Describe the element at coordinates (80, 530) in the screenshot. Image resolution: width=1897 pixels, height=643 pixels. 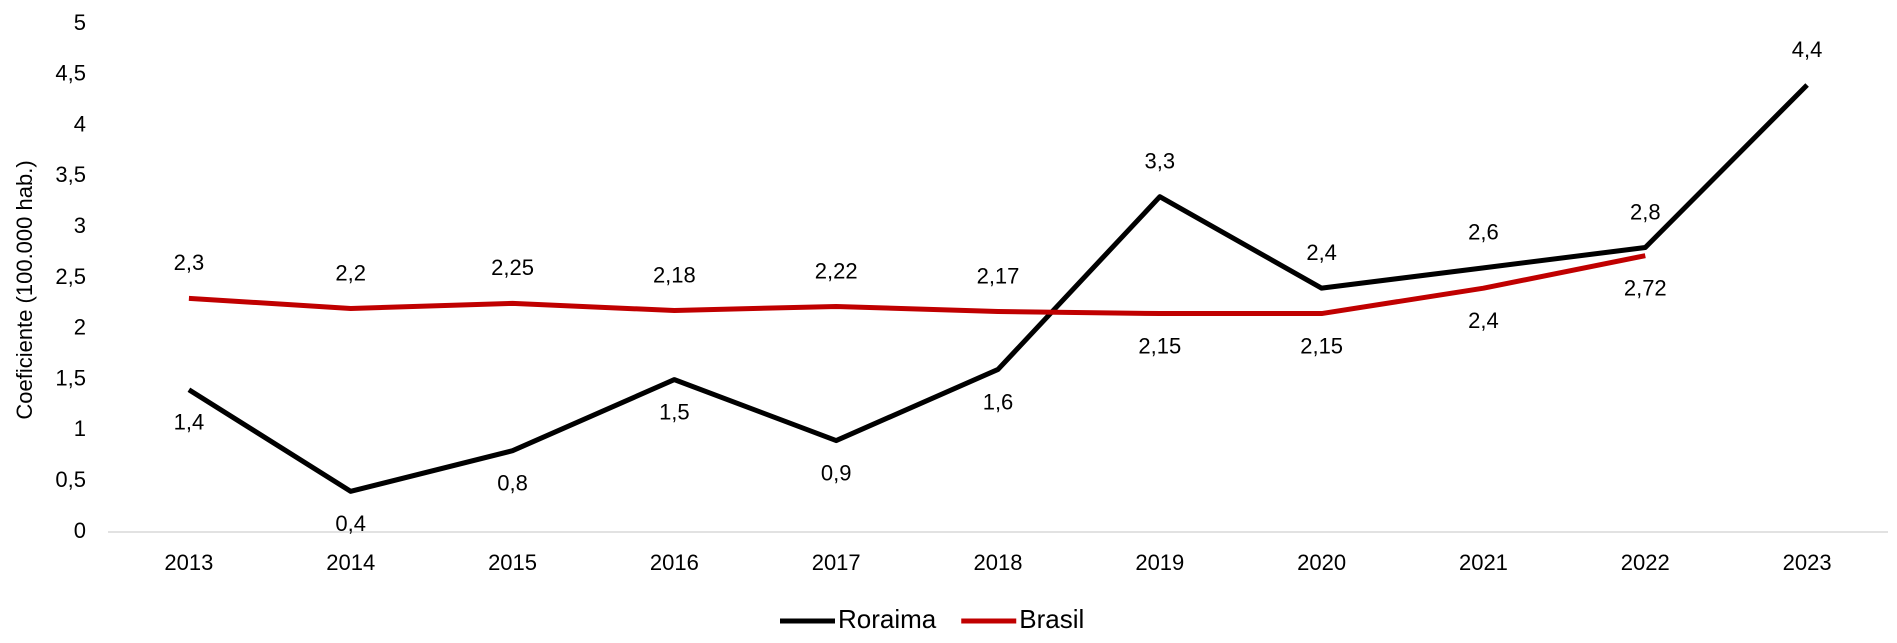
I see `y-tick-label: 0` at that location.